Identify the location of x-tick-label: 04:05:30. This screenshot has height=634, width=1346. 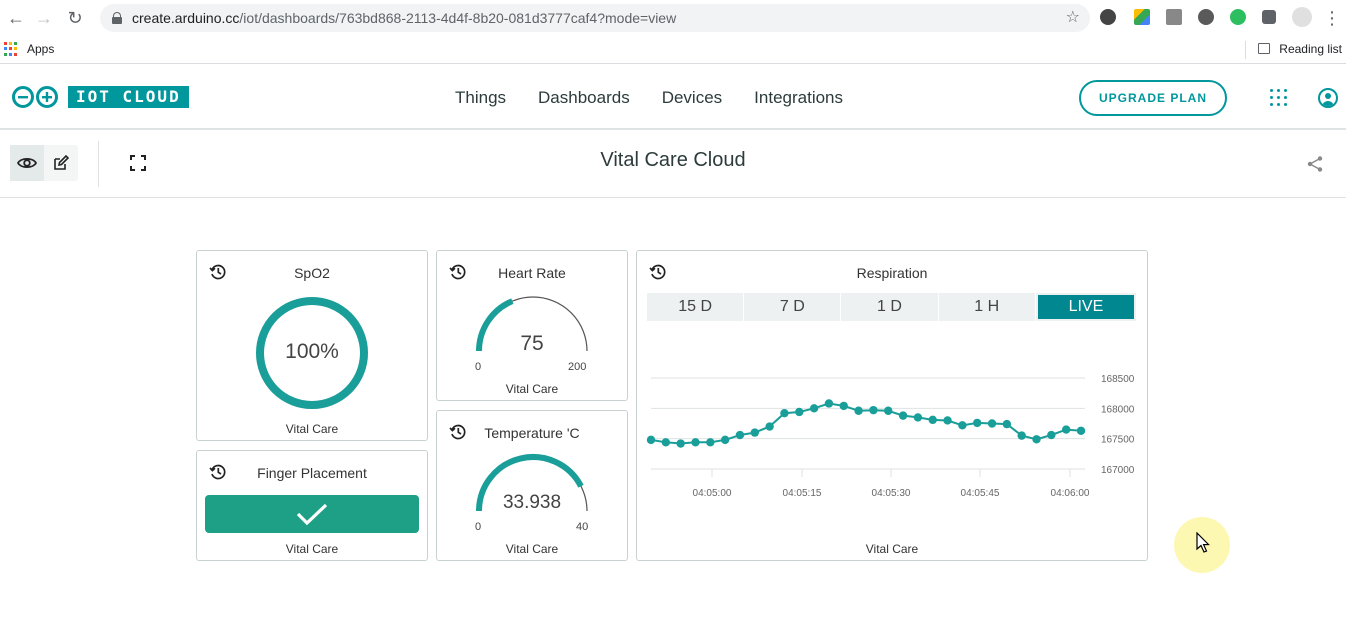
(891, 493).